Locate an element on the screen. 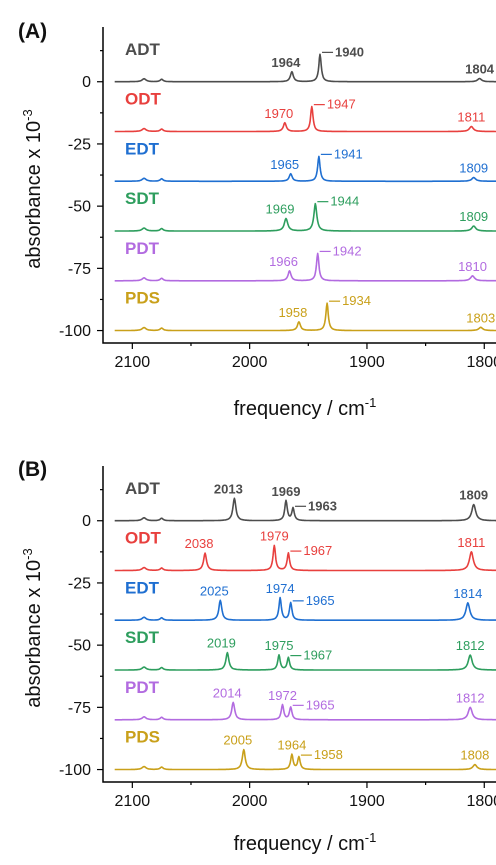  peak-label: 1803 is located at coordinates (480, 317).